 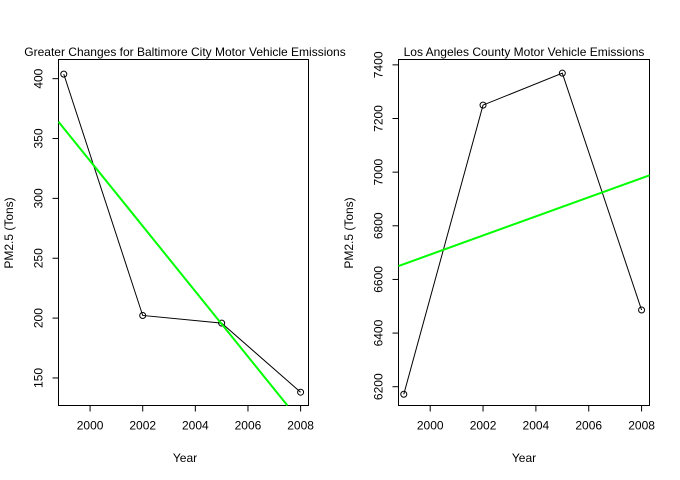 I want to click on y-tick-label: 6600, so click(x=379, y=279).